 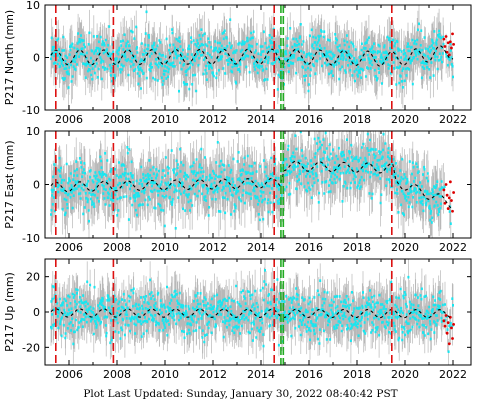 I want to click on y-axis-label: P217 East (mm), so click(x=9, y=184).